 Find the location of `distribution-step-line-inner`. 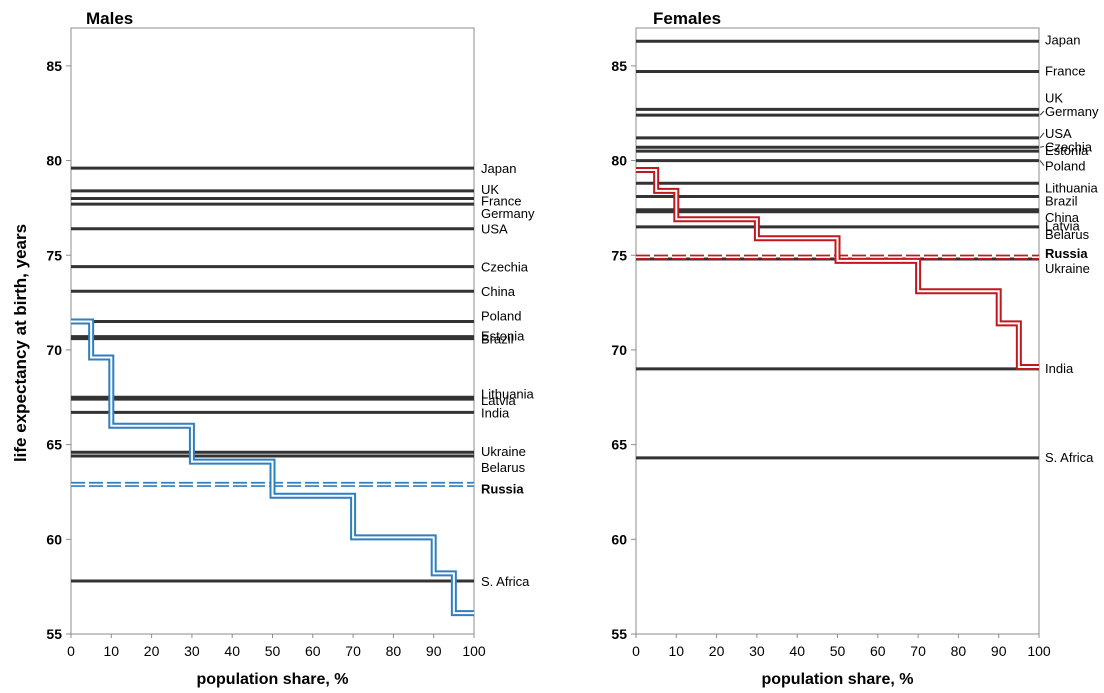

distribution-step-line-inner is located at coordinates (837, 268).